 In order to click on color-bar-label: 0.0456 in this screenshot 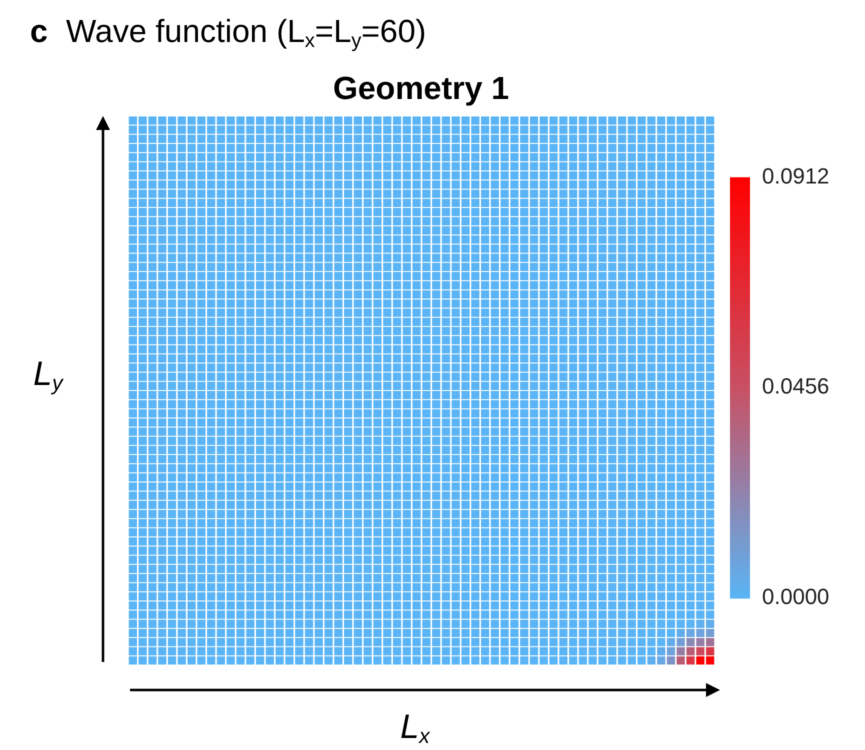, I will do `click(796, 386)`.